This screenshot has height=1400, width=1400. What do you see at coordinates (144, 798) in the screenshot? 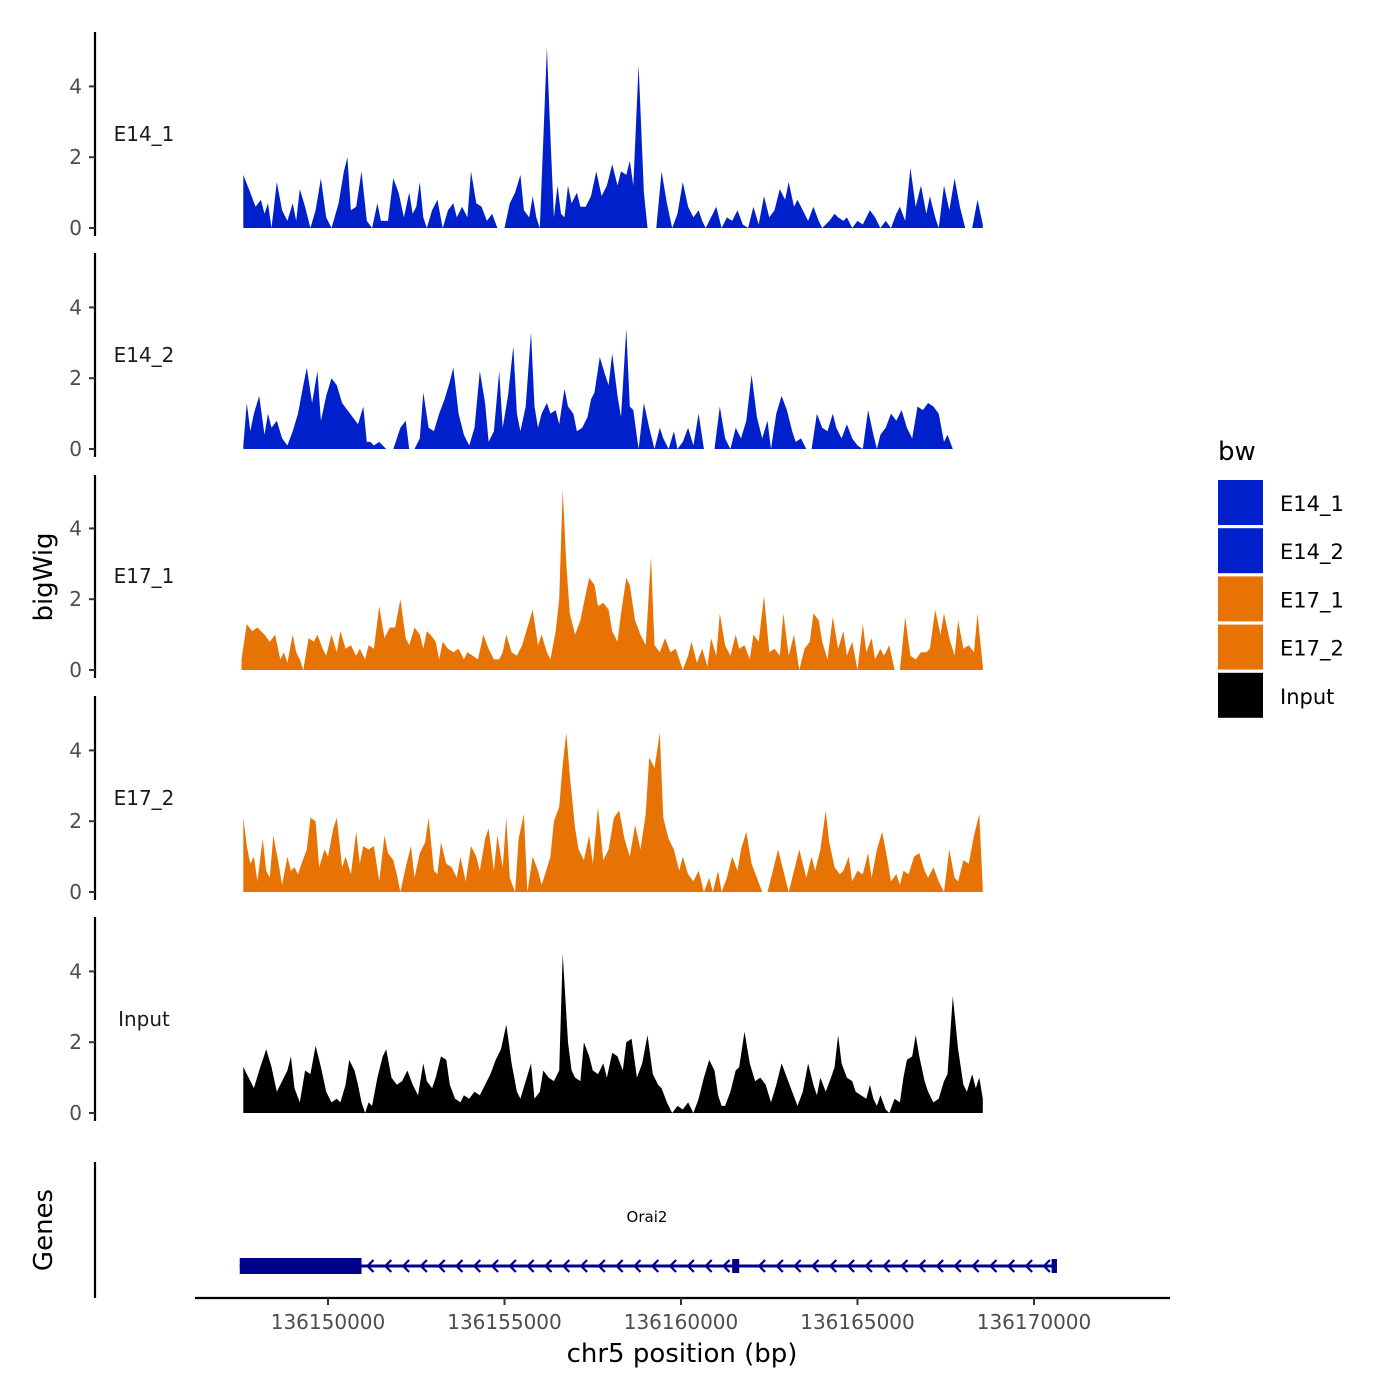
I see `panel-label-E17_2: E17_2` at bounding box center [144, 798].